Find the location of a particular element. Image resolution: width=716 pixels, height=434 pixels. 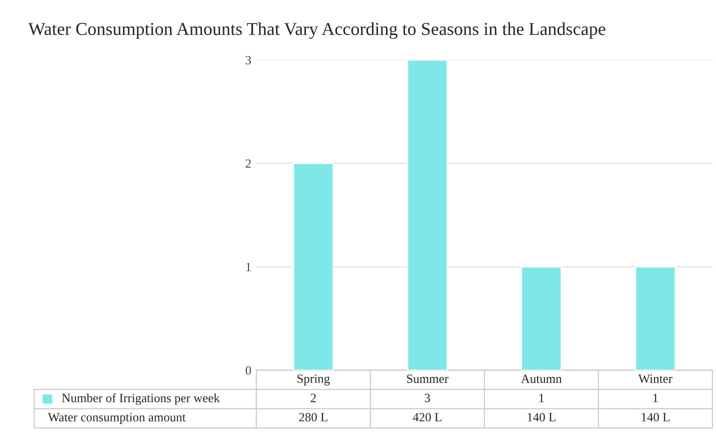

x-tick-label: Winter is located at coordinates (655, 379).